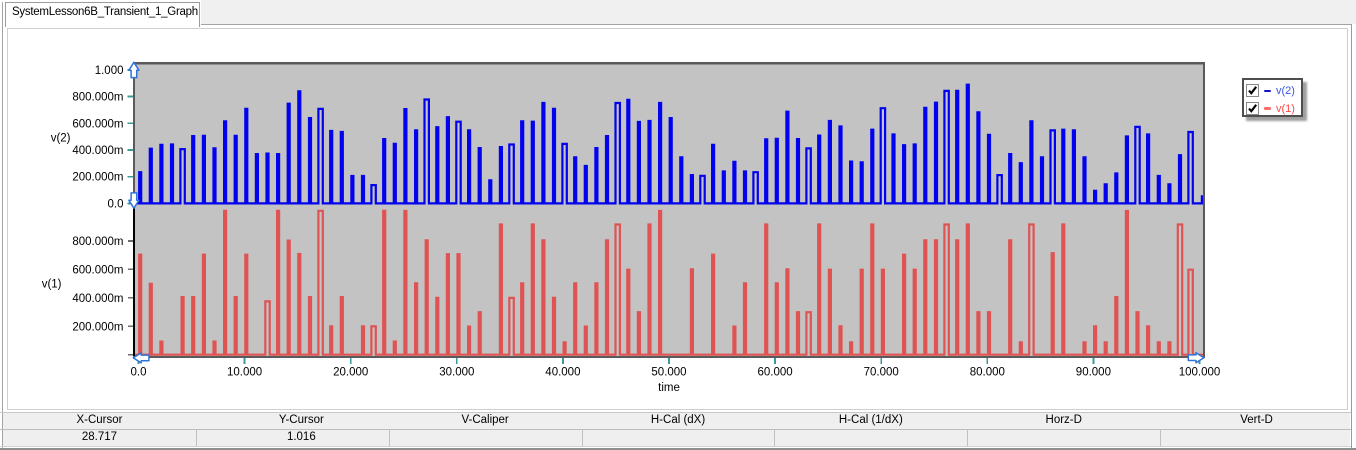  What do you see at coordinates (52, 285) in the screenshot?
I see `svg-text: v(1)` at bounding box center [52, 285].